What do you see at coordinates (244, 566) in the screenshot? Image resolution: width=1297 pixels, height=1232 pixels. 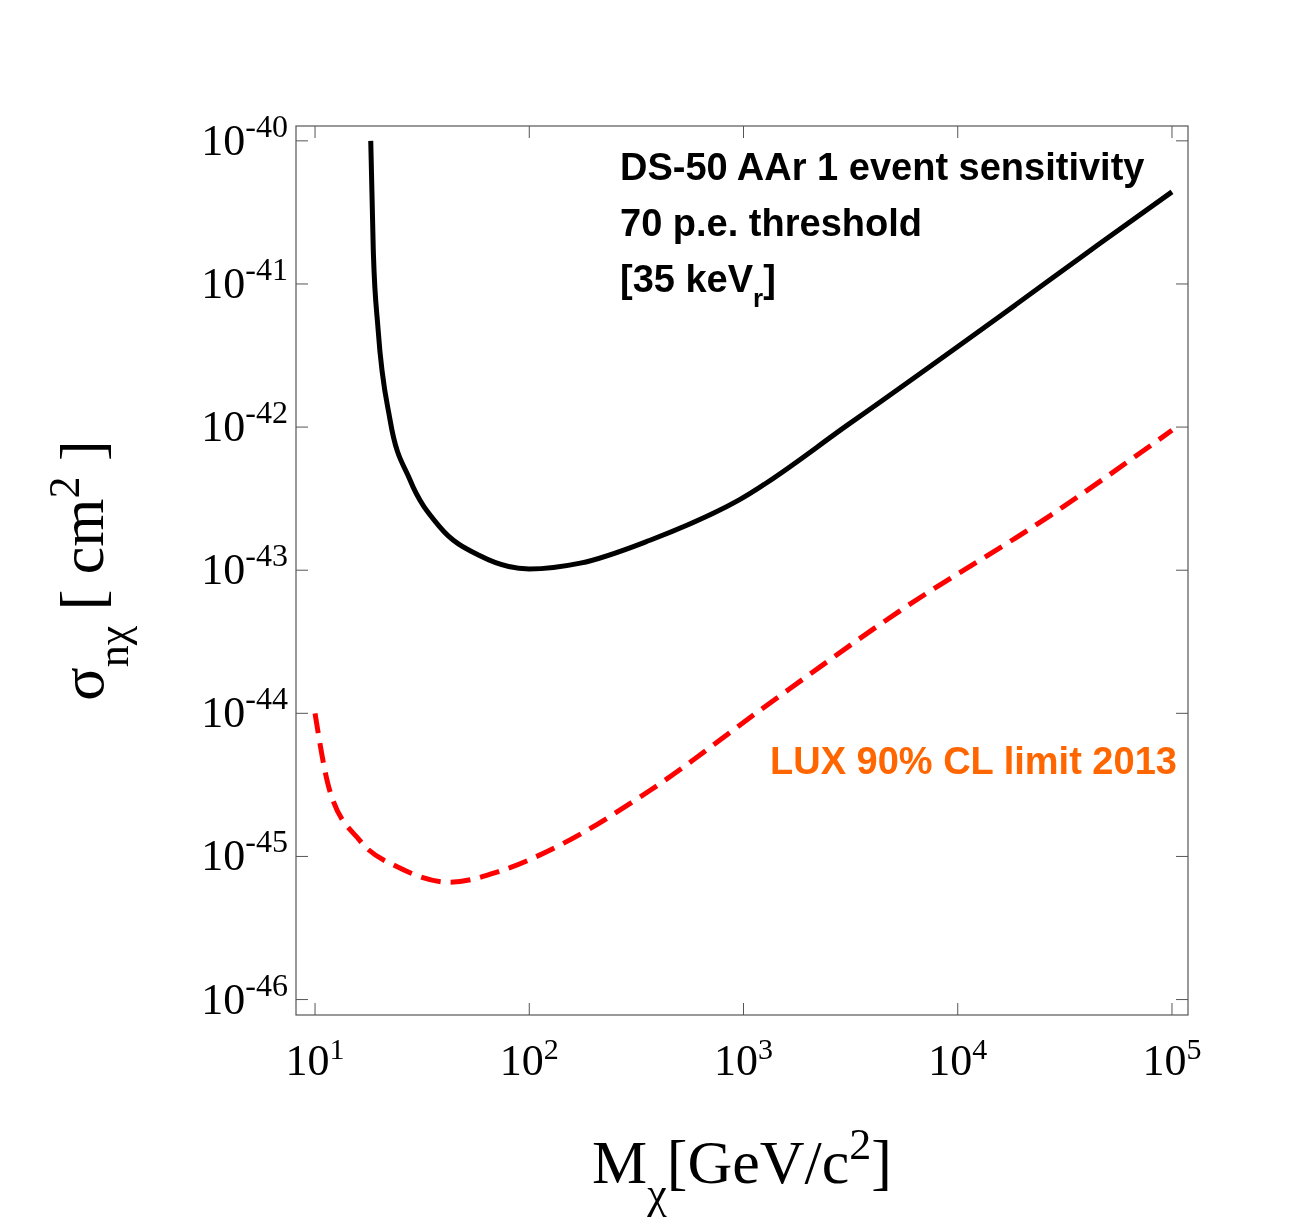 I see `y-tick-label: 10$^{-43}$` at bounding box center [244, 566].